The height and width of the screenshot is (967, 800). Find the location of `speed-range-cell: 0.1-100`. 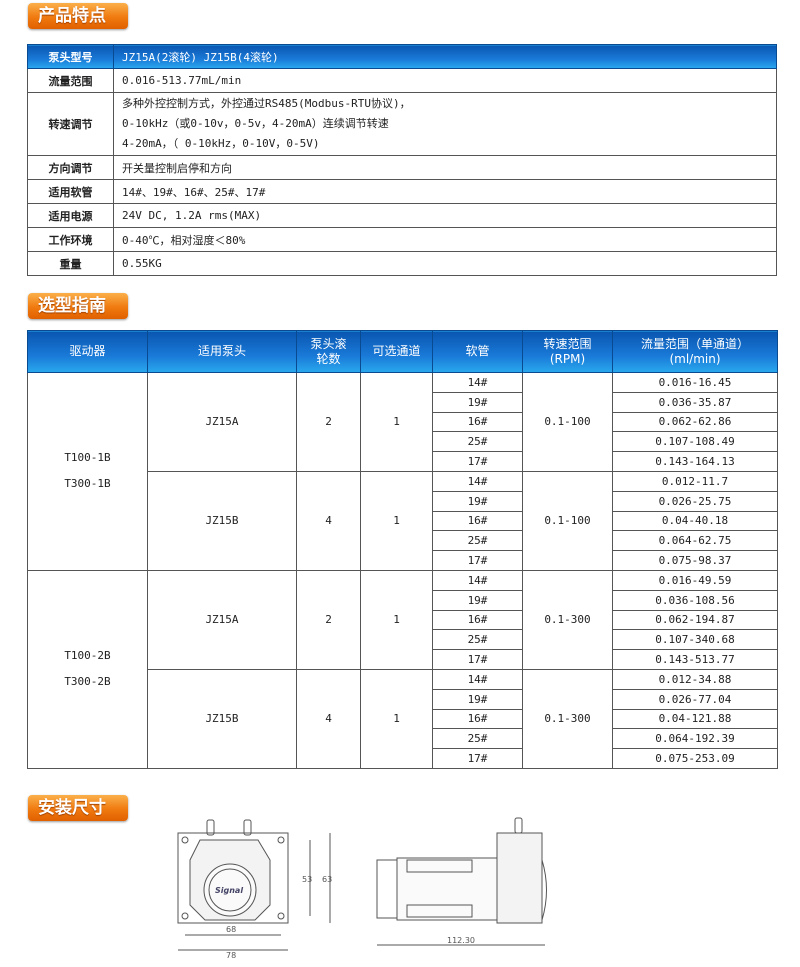

speed-range-cell: 0.1-100 is located at coordinates (567, 520).